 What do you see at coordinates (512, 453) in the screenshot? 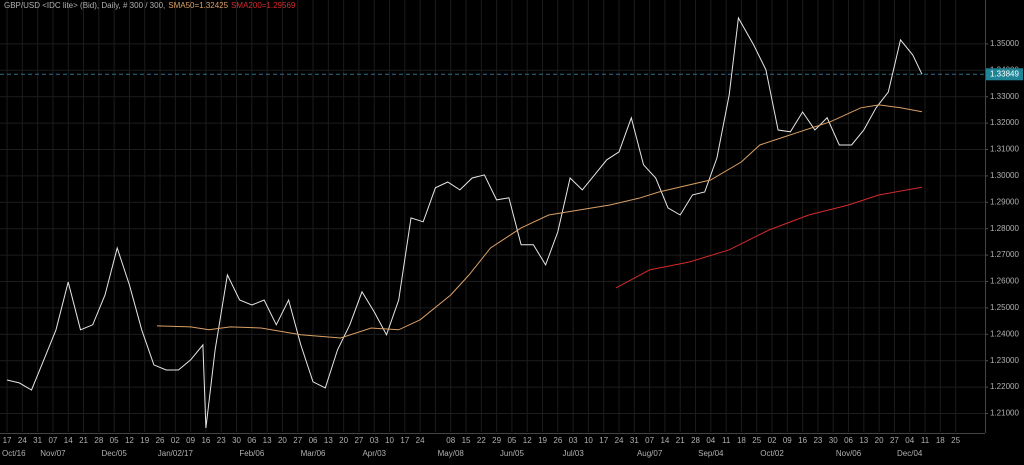
I see `month-label: Jun/05` at bounding box center [512, 453].